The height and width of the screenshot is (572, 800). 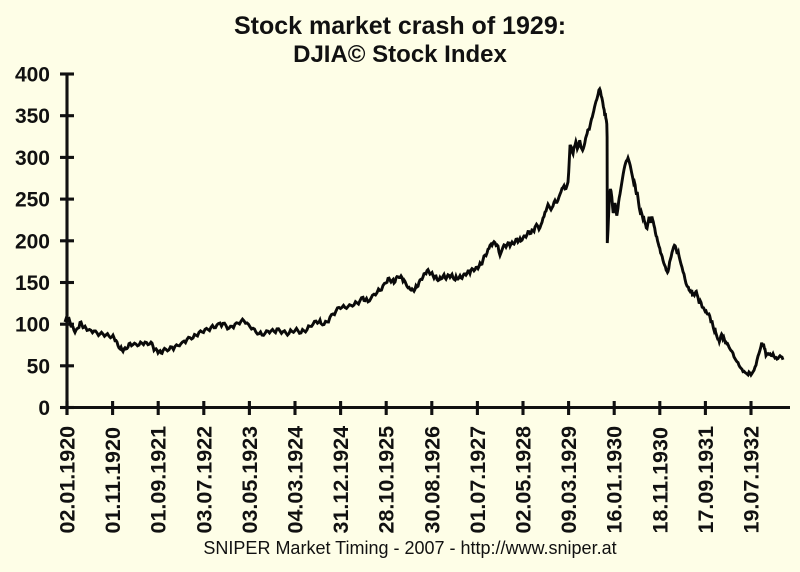 What do you see at coordinates (32, 200) in the screenshot?
I see `svg-text: 250` at bounding box center [32, 200].